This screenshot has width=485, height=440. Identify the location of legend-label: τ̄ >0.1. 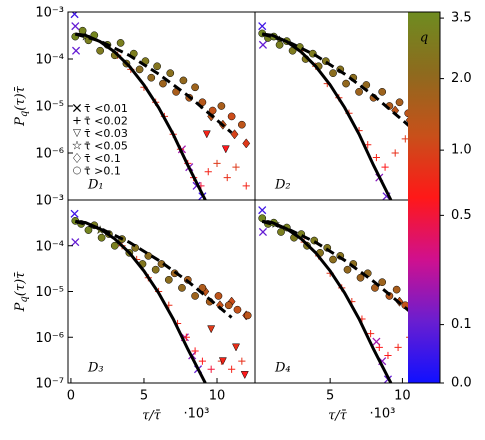
(102, 171).